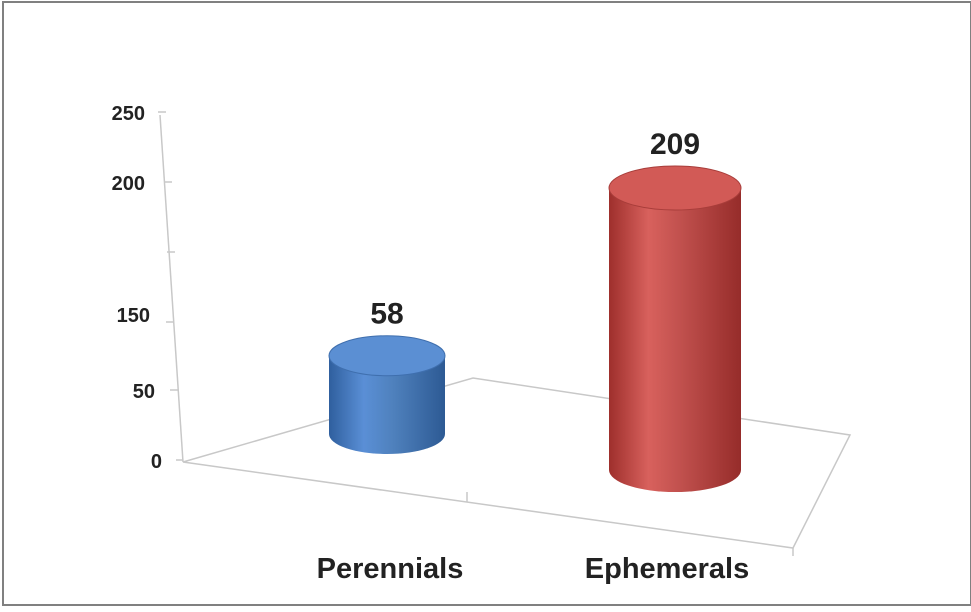  I want to click on y-axis-line, so click(171, 288).